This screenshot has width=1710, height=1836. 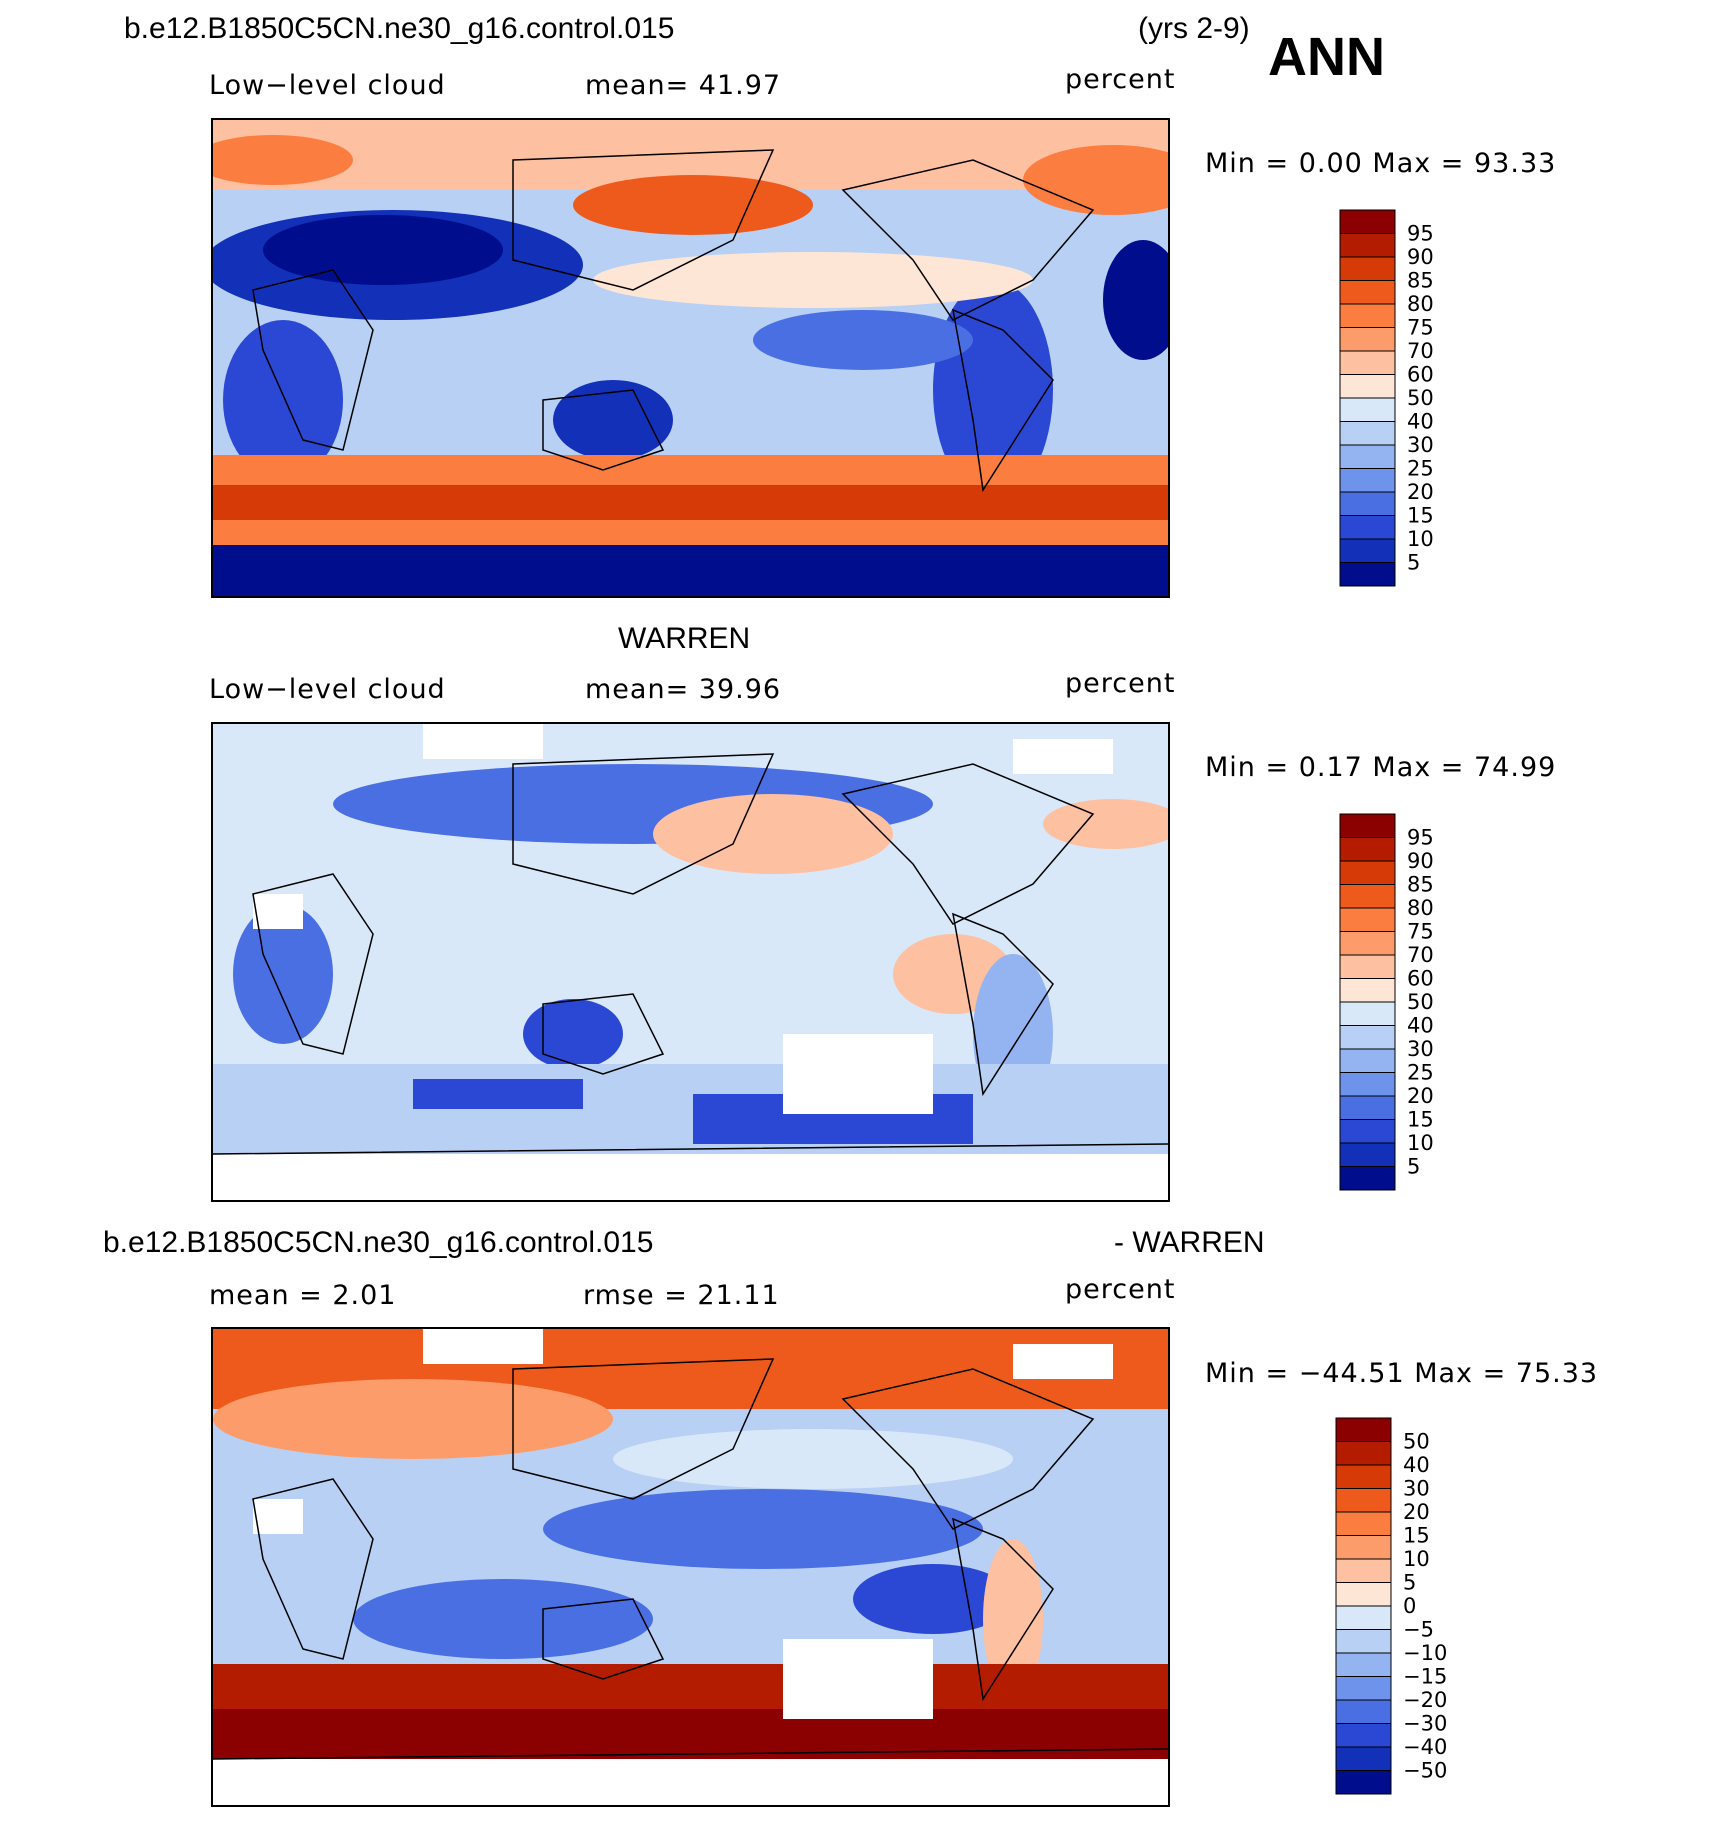 What do you see at coordinates (1013, 1619) in the screenshot?
I see `positive-region` at bounding box center [1013, 1619].